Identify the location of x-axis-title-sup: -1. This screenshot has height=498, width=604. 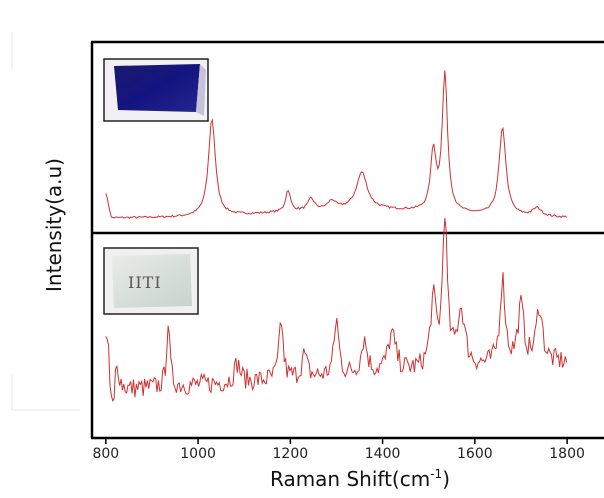
(436, 474).